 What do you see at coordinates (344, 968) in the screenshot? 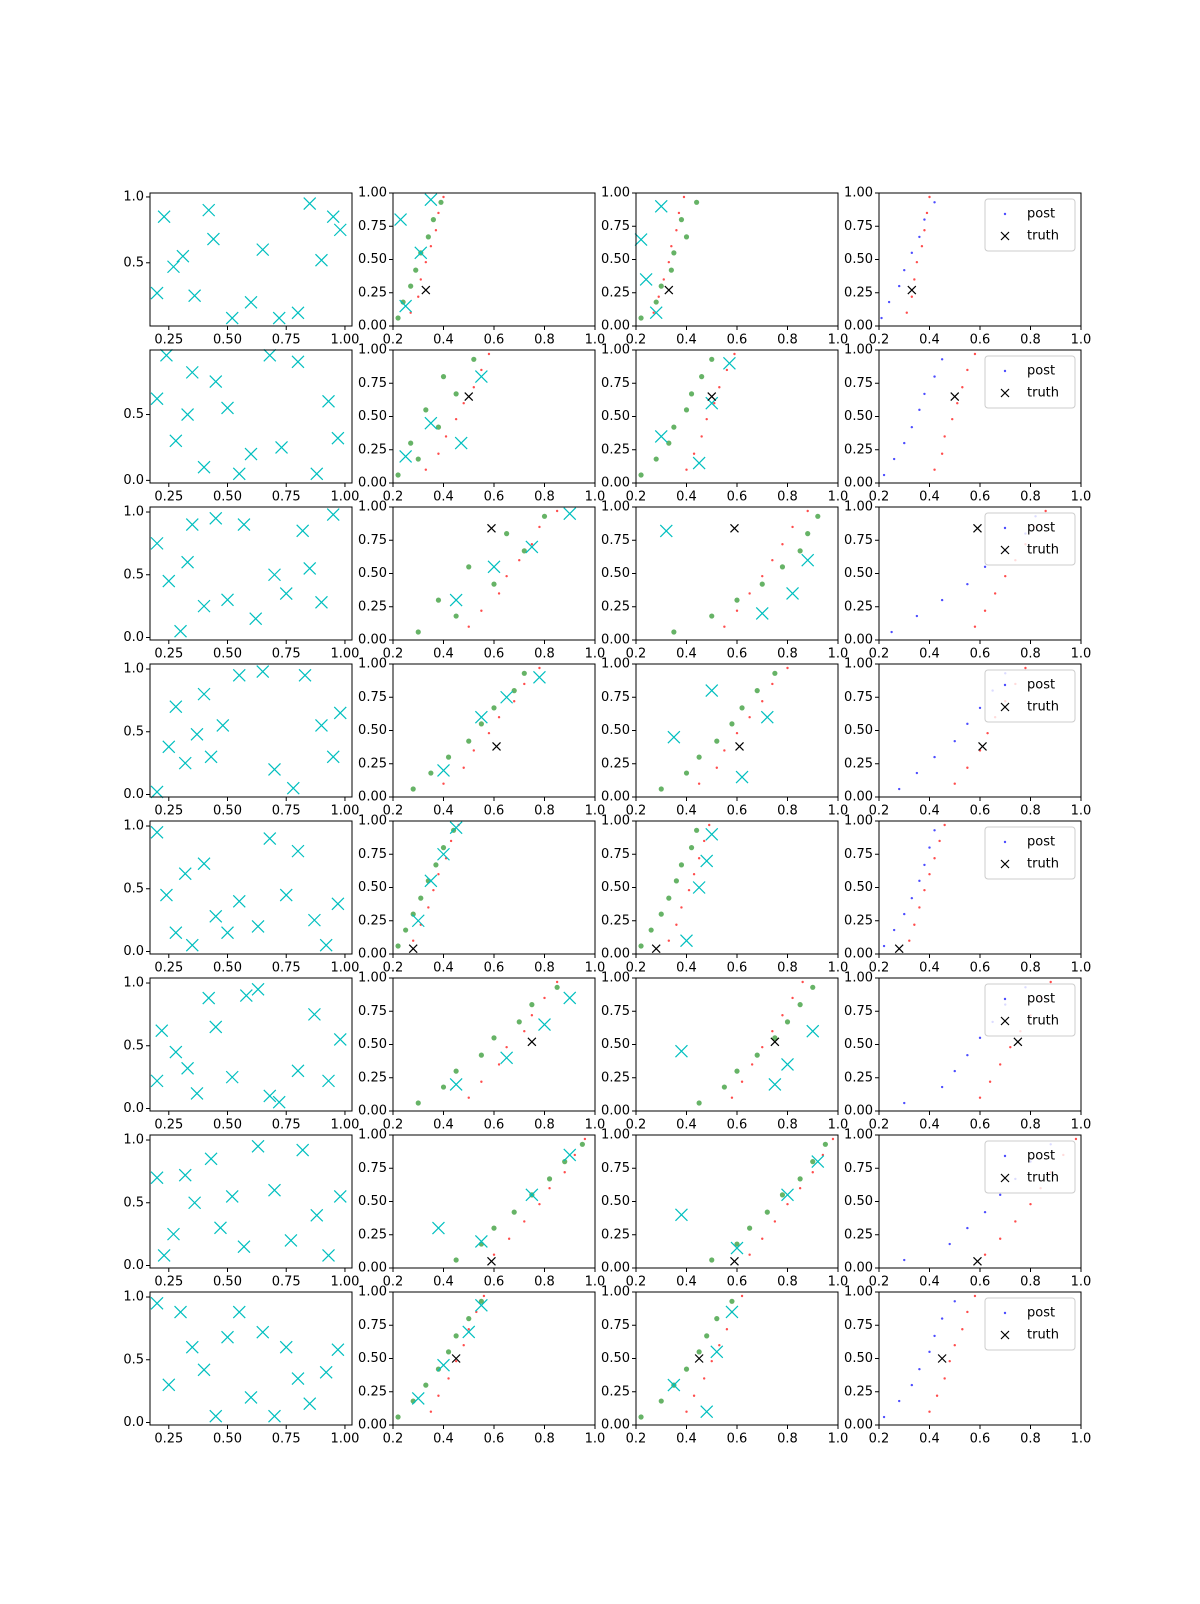
I see `x-tick-label: 1.00` at bounding box center [344, 968].